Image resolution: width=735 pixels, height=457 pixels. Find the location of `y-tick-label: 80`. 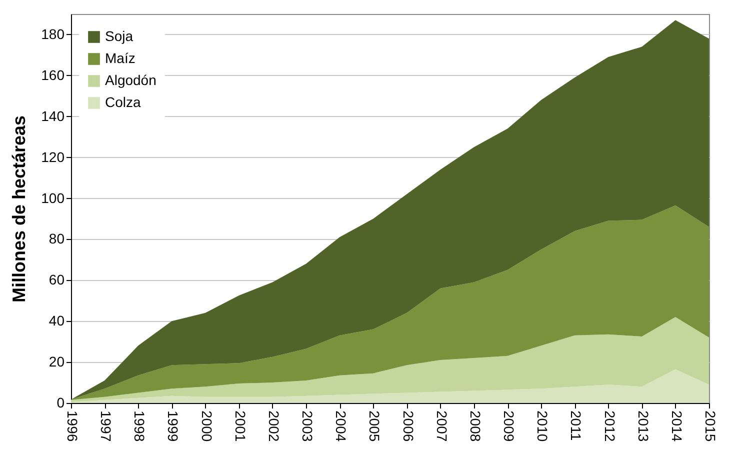

y-tick-label: 80 is located at coordinates (56, 238).